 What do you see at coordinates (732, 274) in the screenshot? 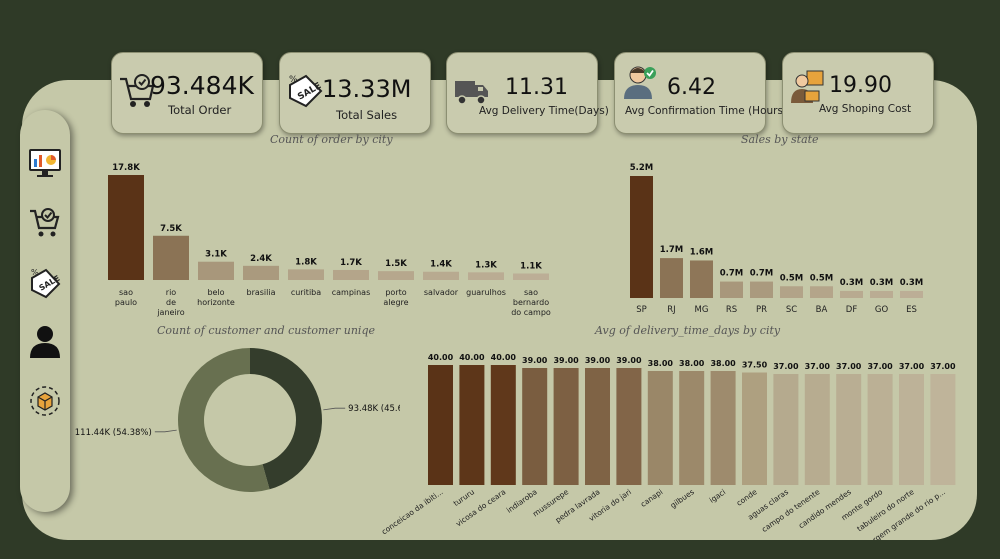
I see `data-label-3: 0.7M` at bounding box center [732, 274].